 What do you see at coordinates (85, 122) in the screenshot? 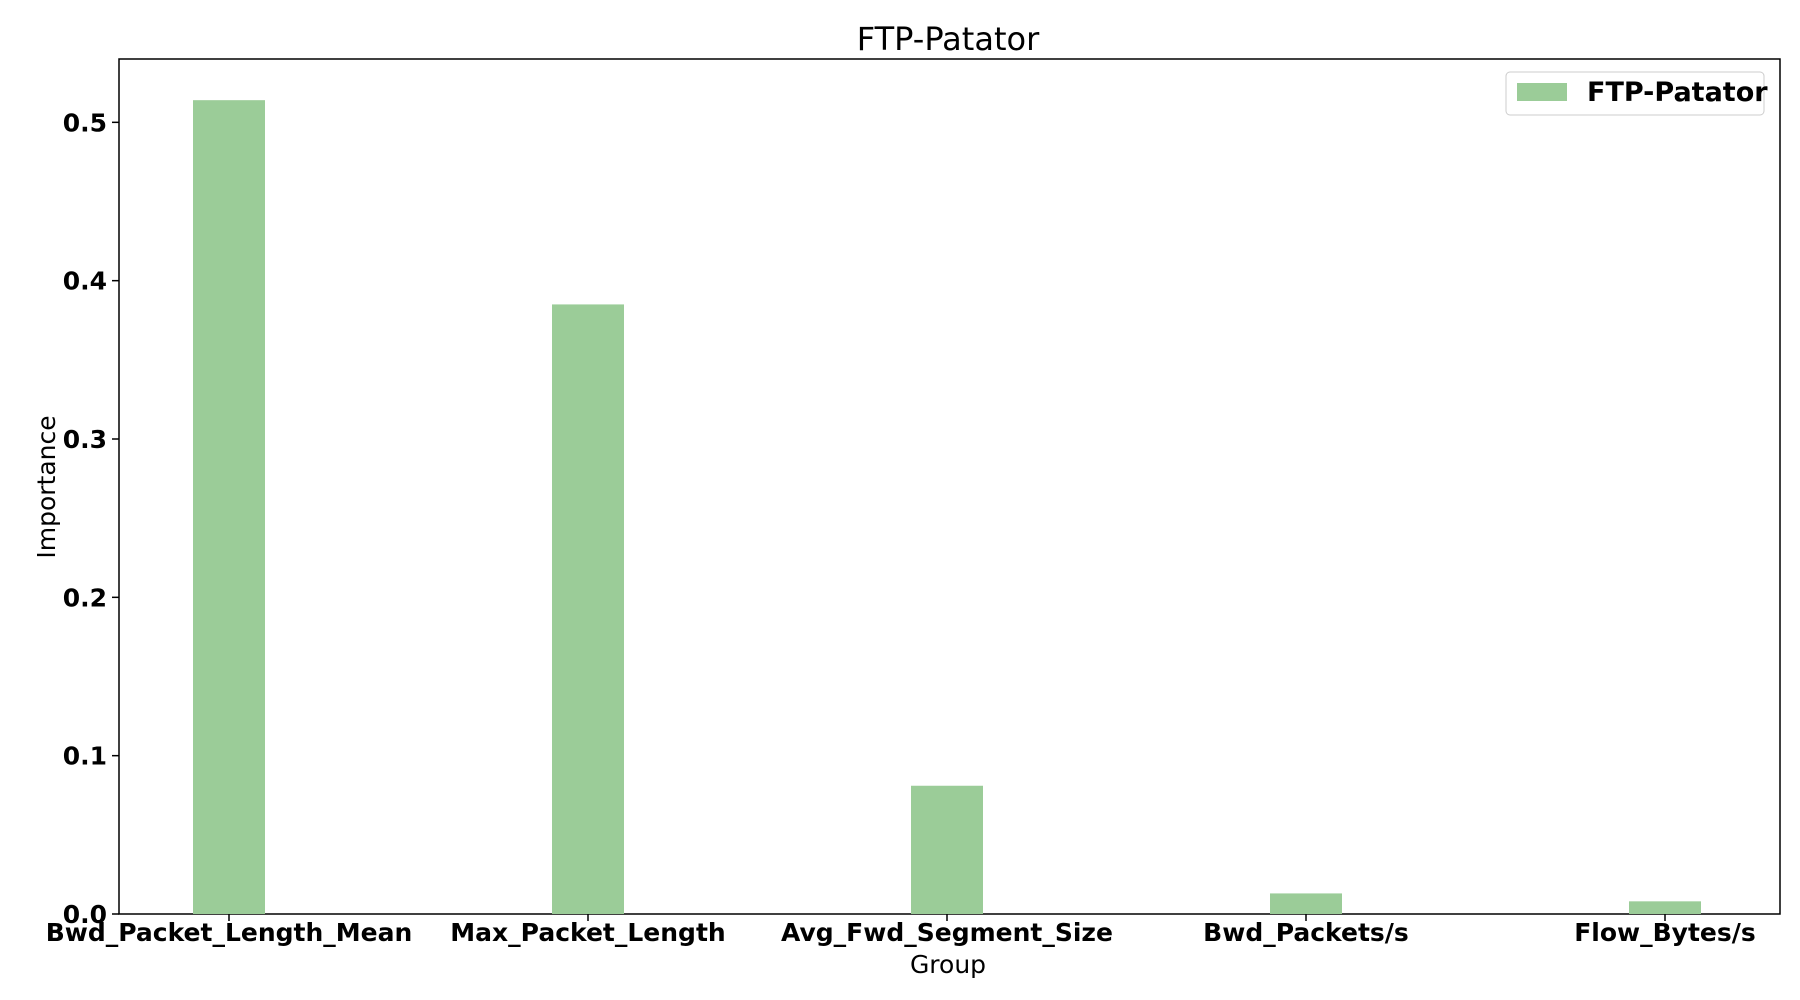
I see `y-tick-label: 0.5` at bounding box center [85, 122].